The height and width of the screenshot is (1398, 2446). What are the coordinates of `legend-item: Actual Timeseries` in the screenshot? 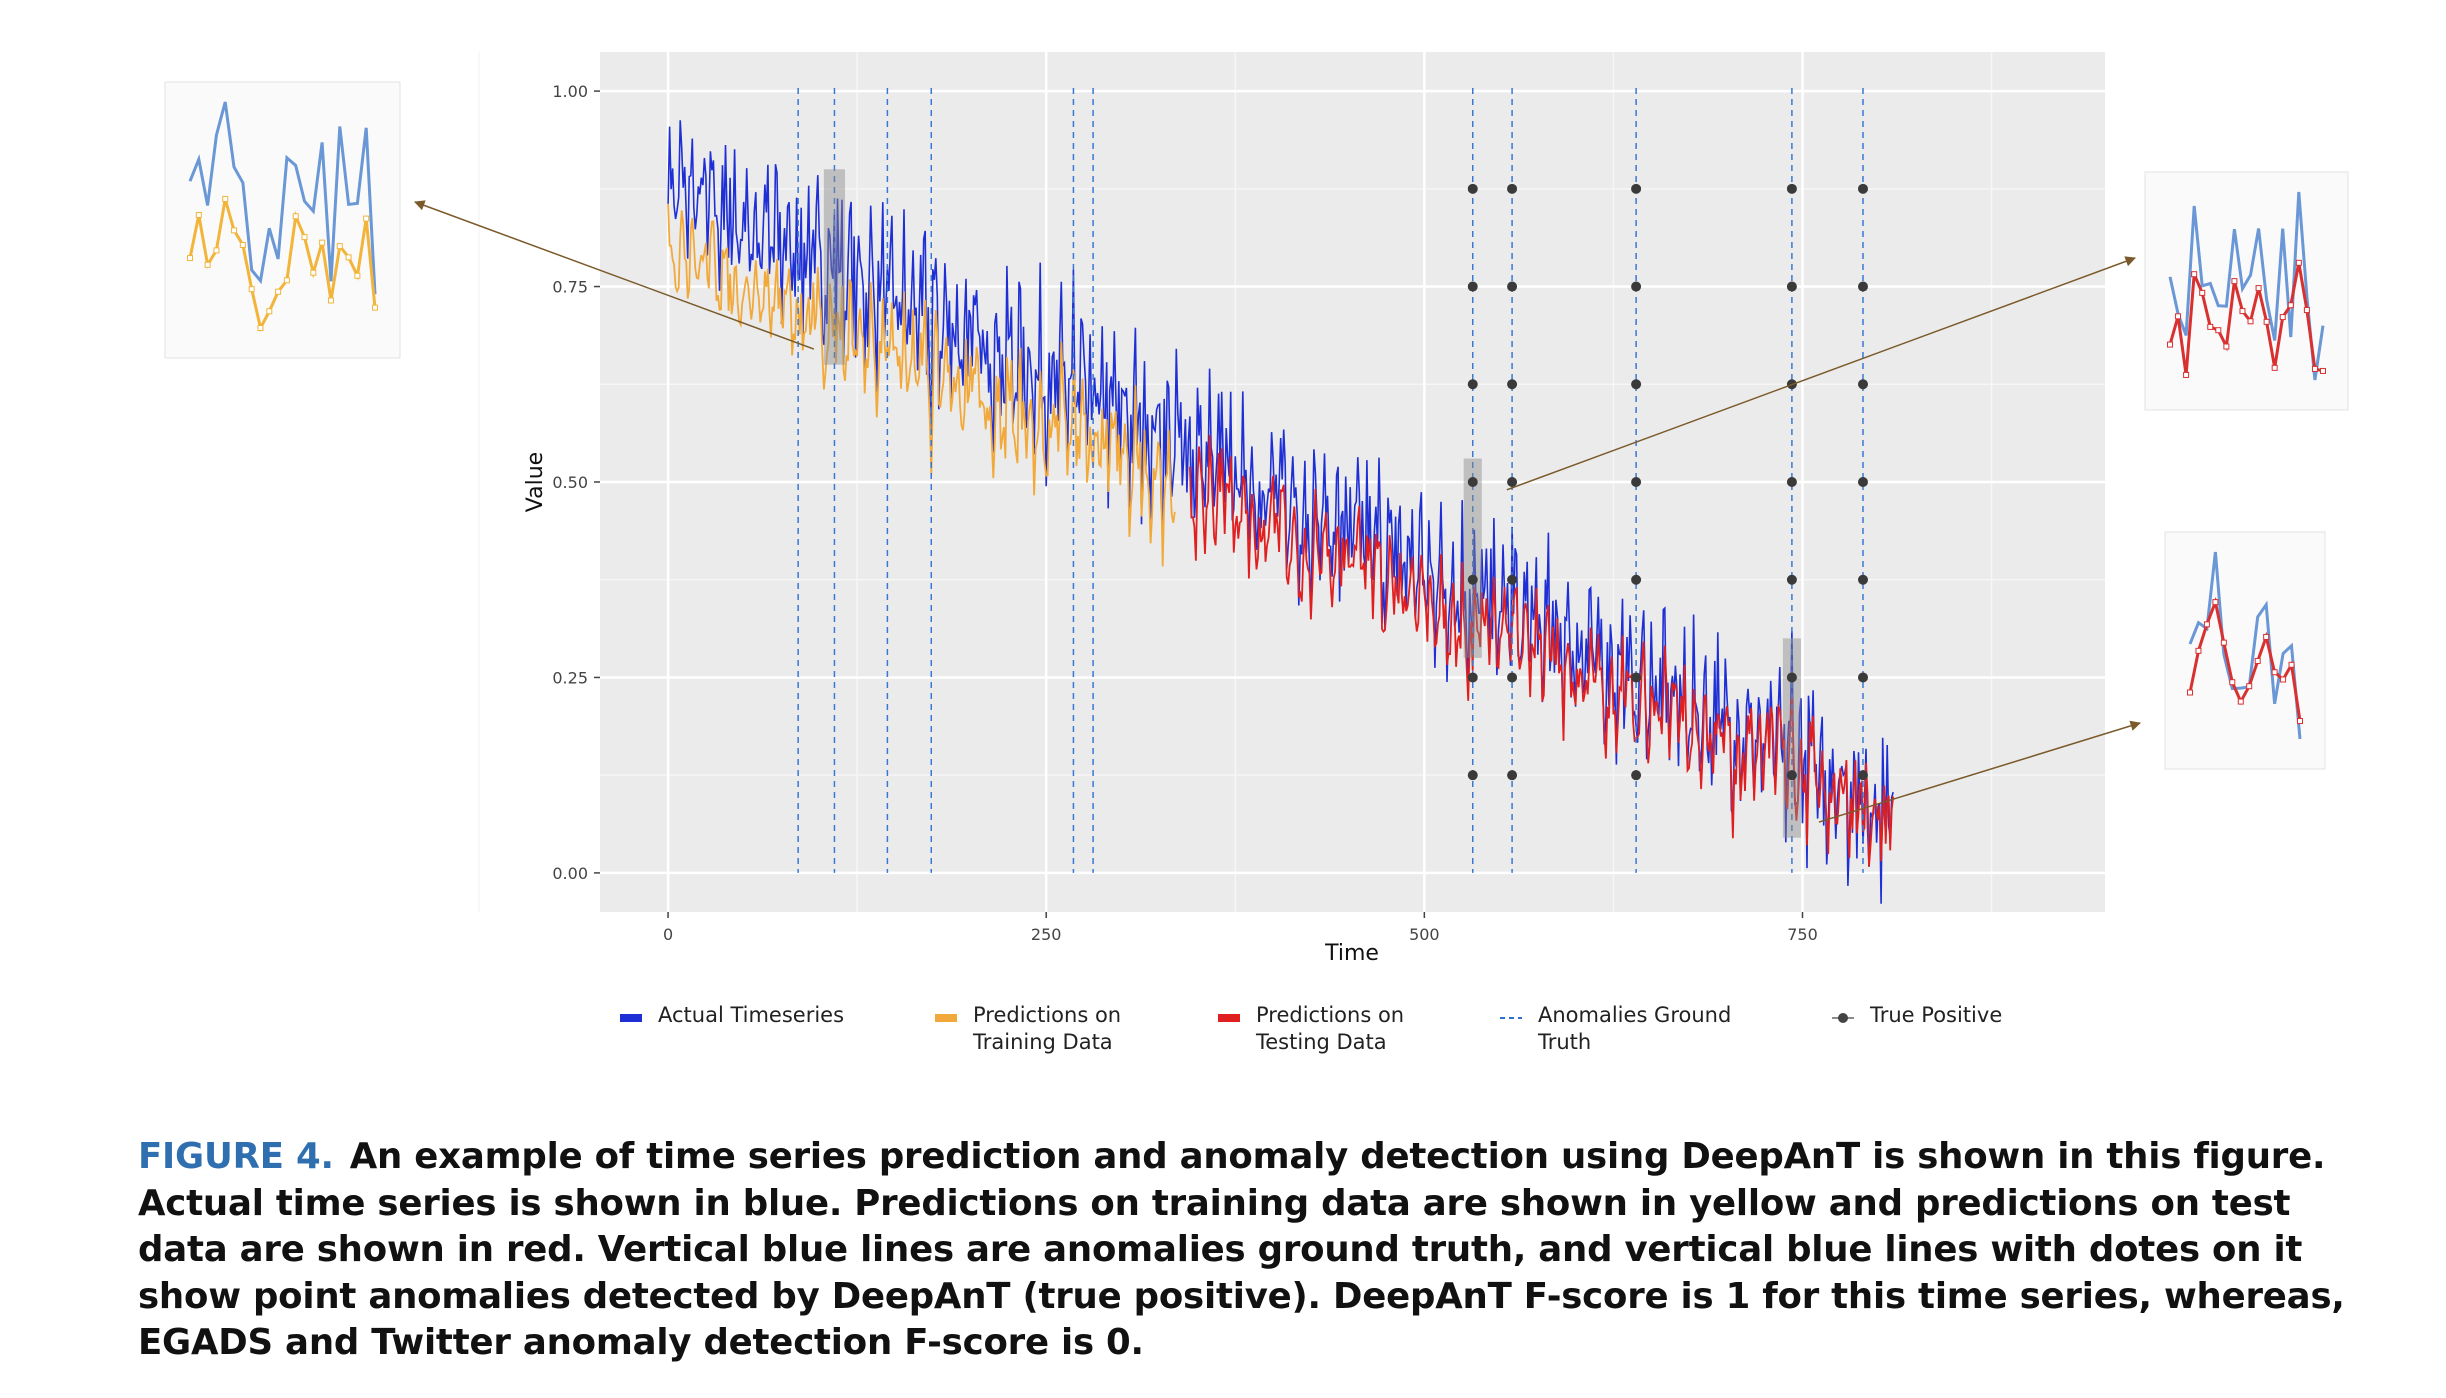 It's located at (732, 1015).